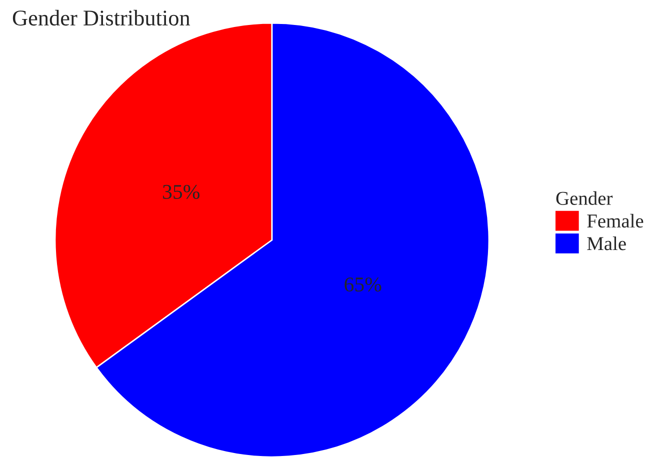  I want to click on legend-label: Female, so click(615, 221).